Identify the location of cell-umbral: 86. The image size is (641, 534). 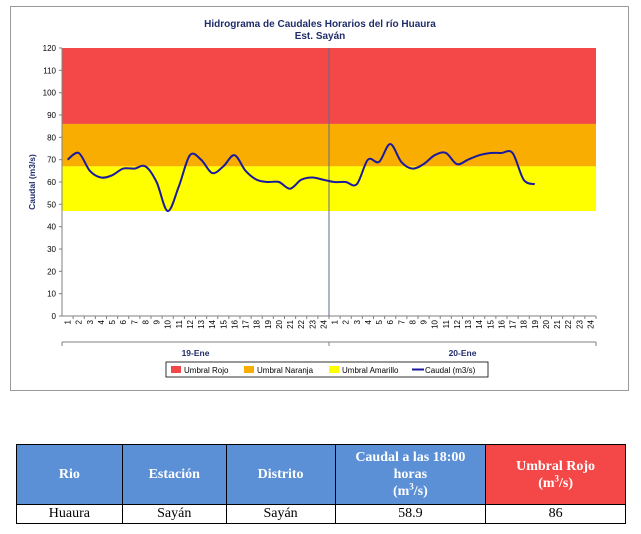
(555, 514).